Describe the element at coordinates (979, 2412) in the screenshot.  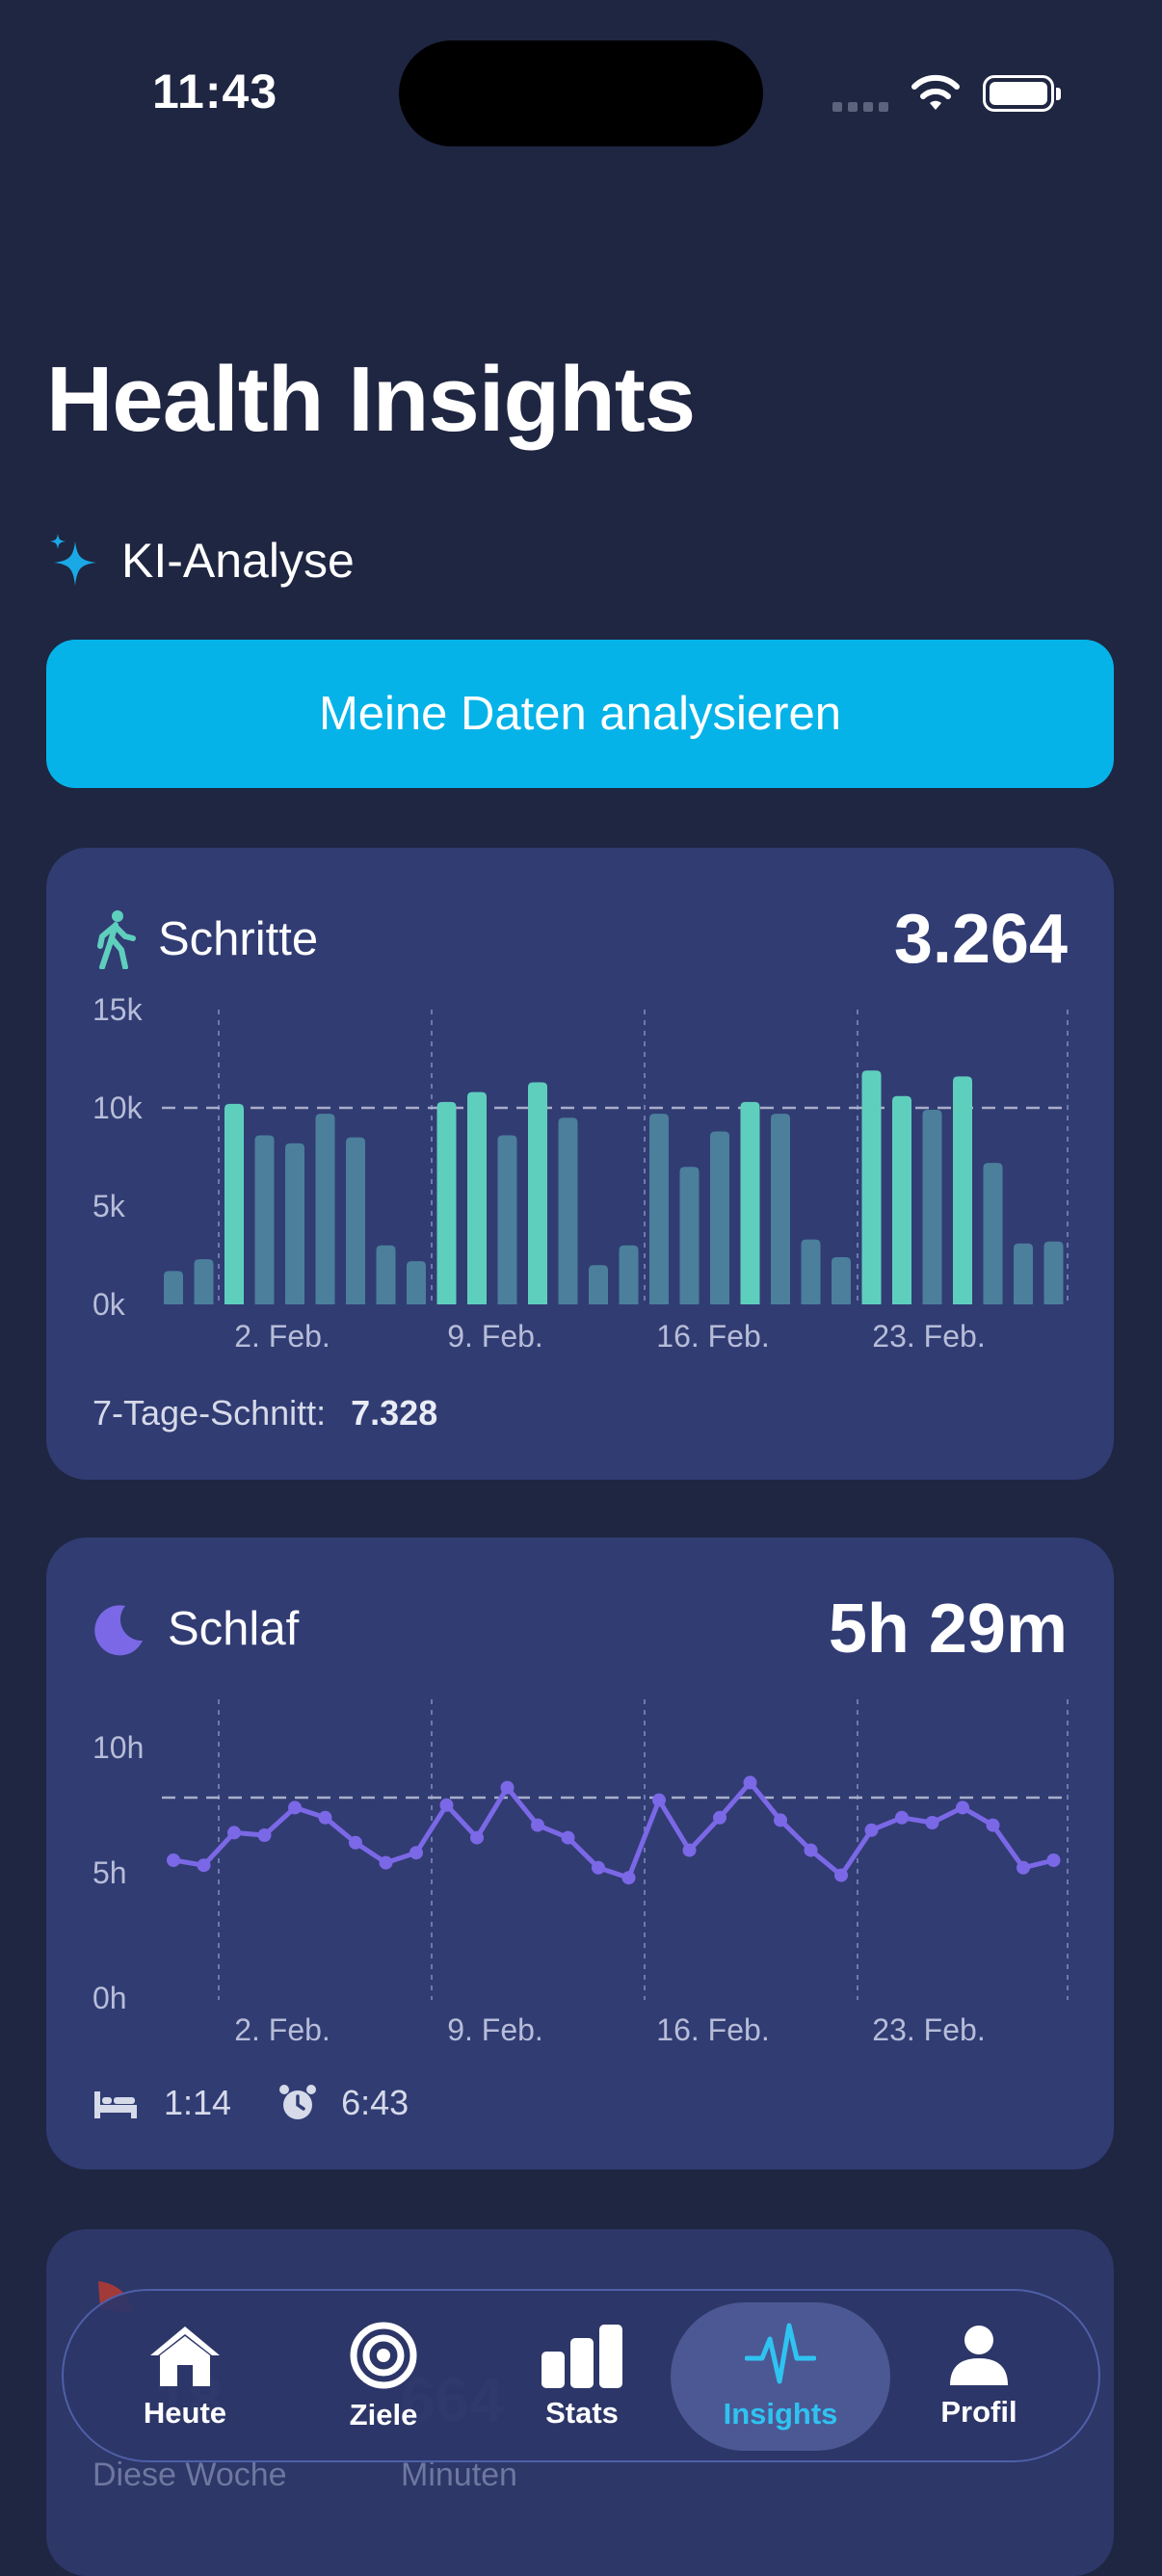
I see `tab-profil-label: Profil` at that location.